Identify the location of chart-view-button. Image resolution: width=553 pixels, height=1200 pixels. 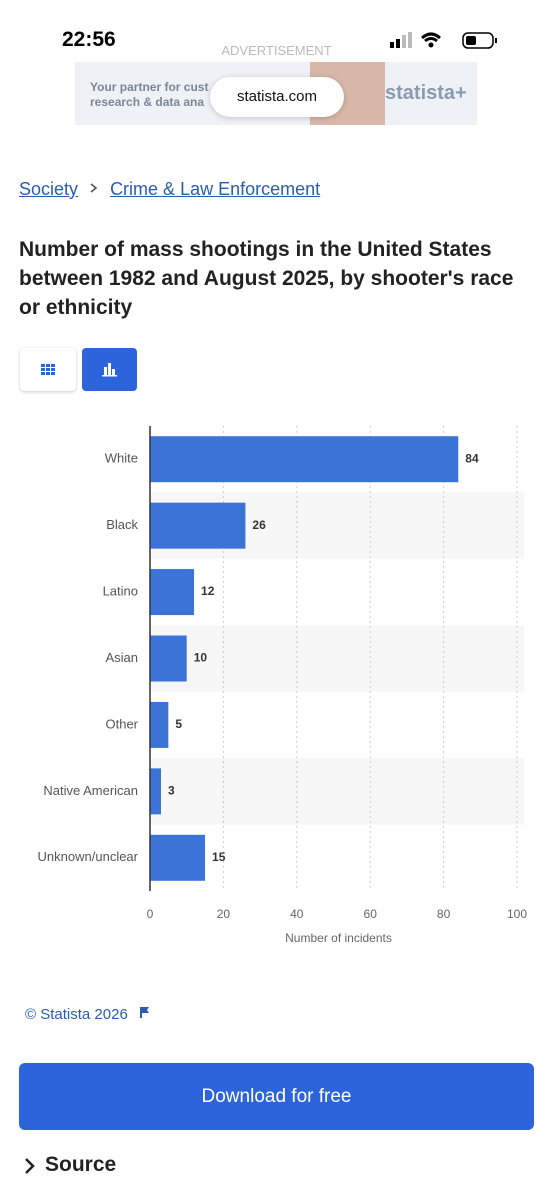
(109, 369).